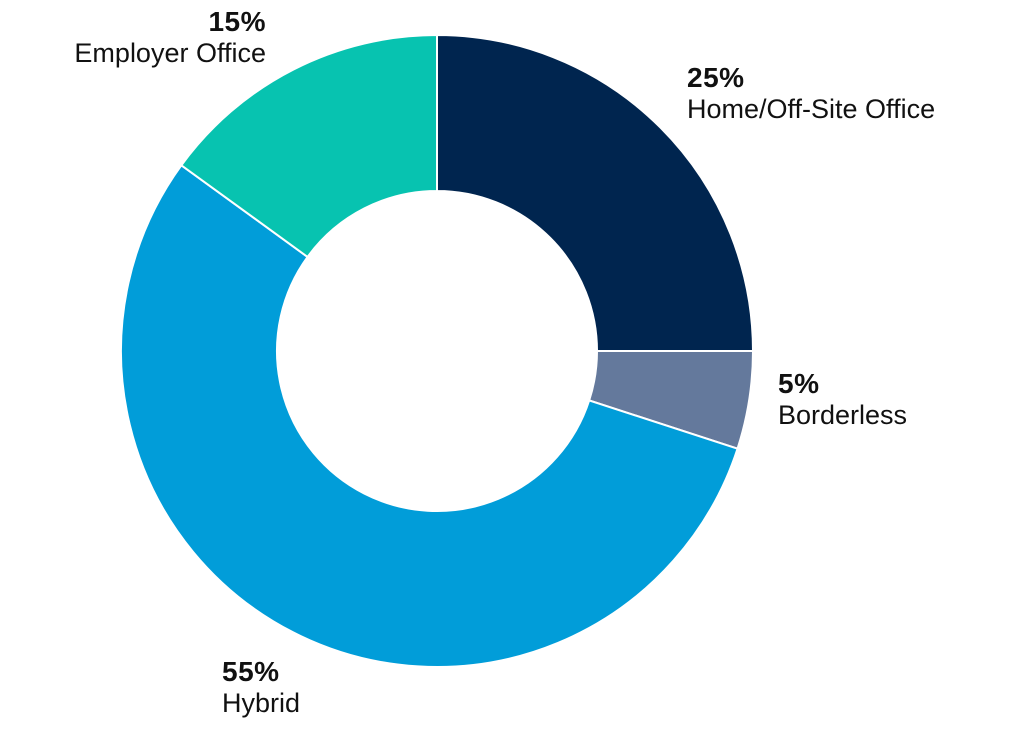 The width and height of the screenshot is (1021, 731). I want to click on slice-category-label: Hybrid, so click(261, 703).